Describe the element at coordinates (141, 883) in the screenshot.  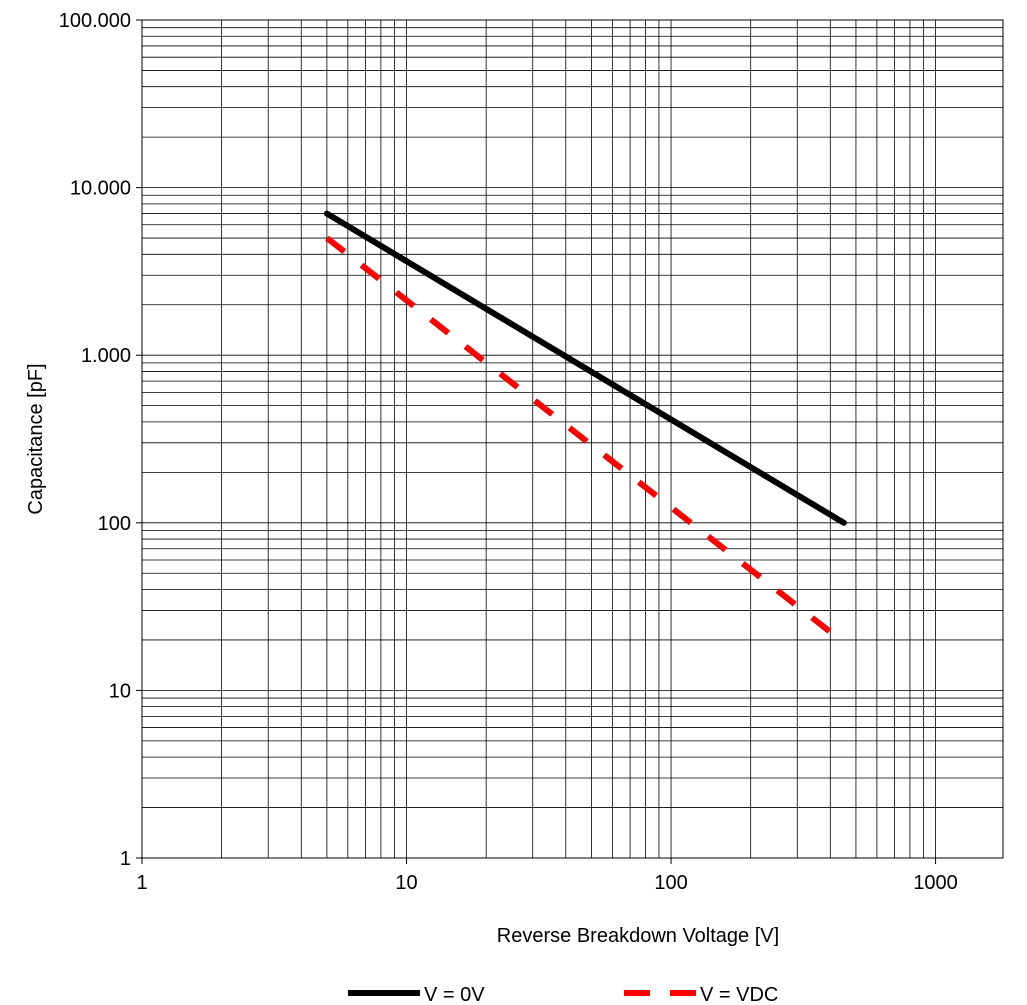
I see `x-tick-label: 1` at that location.